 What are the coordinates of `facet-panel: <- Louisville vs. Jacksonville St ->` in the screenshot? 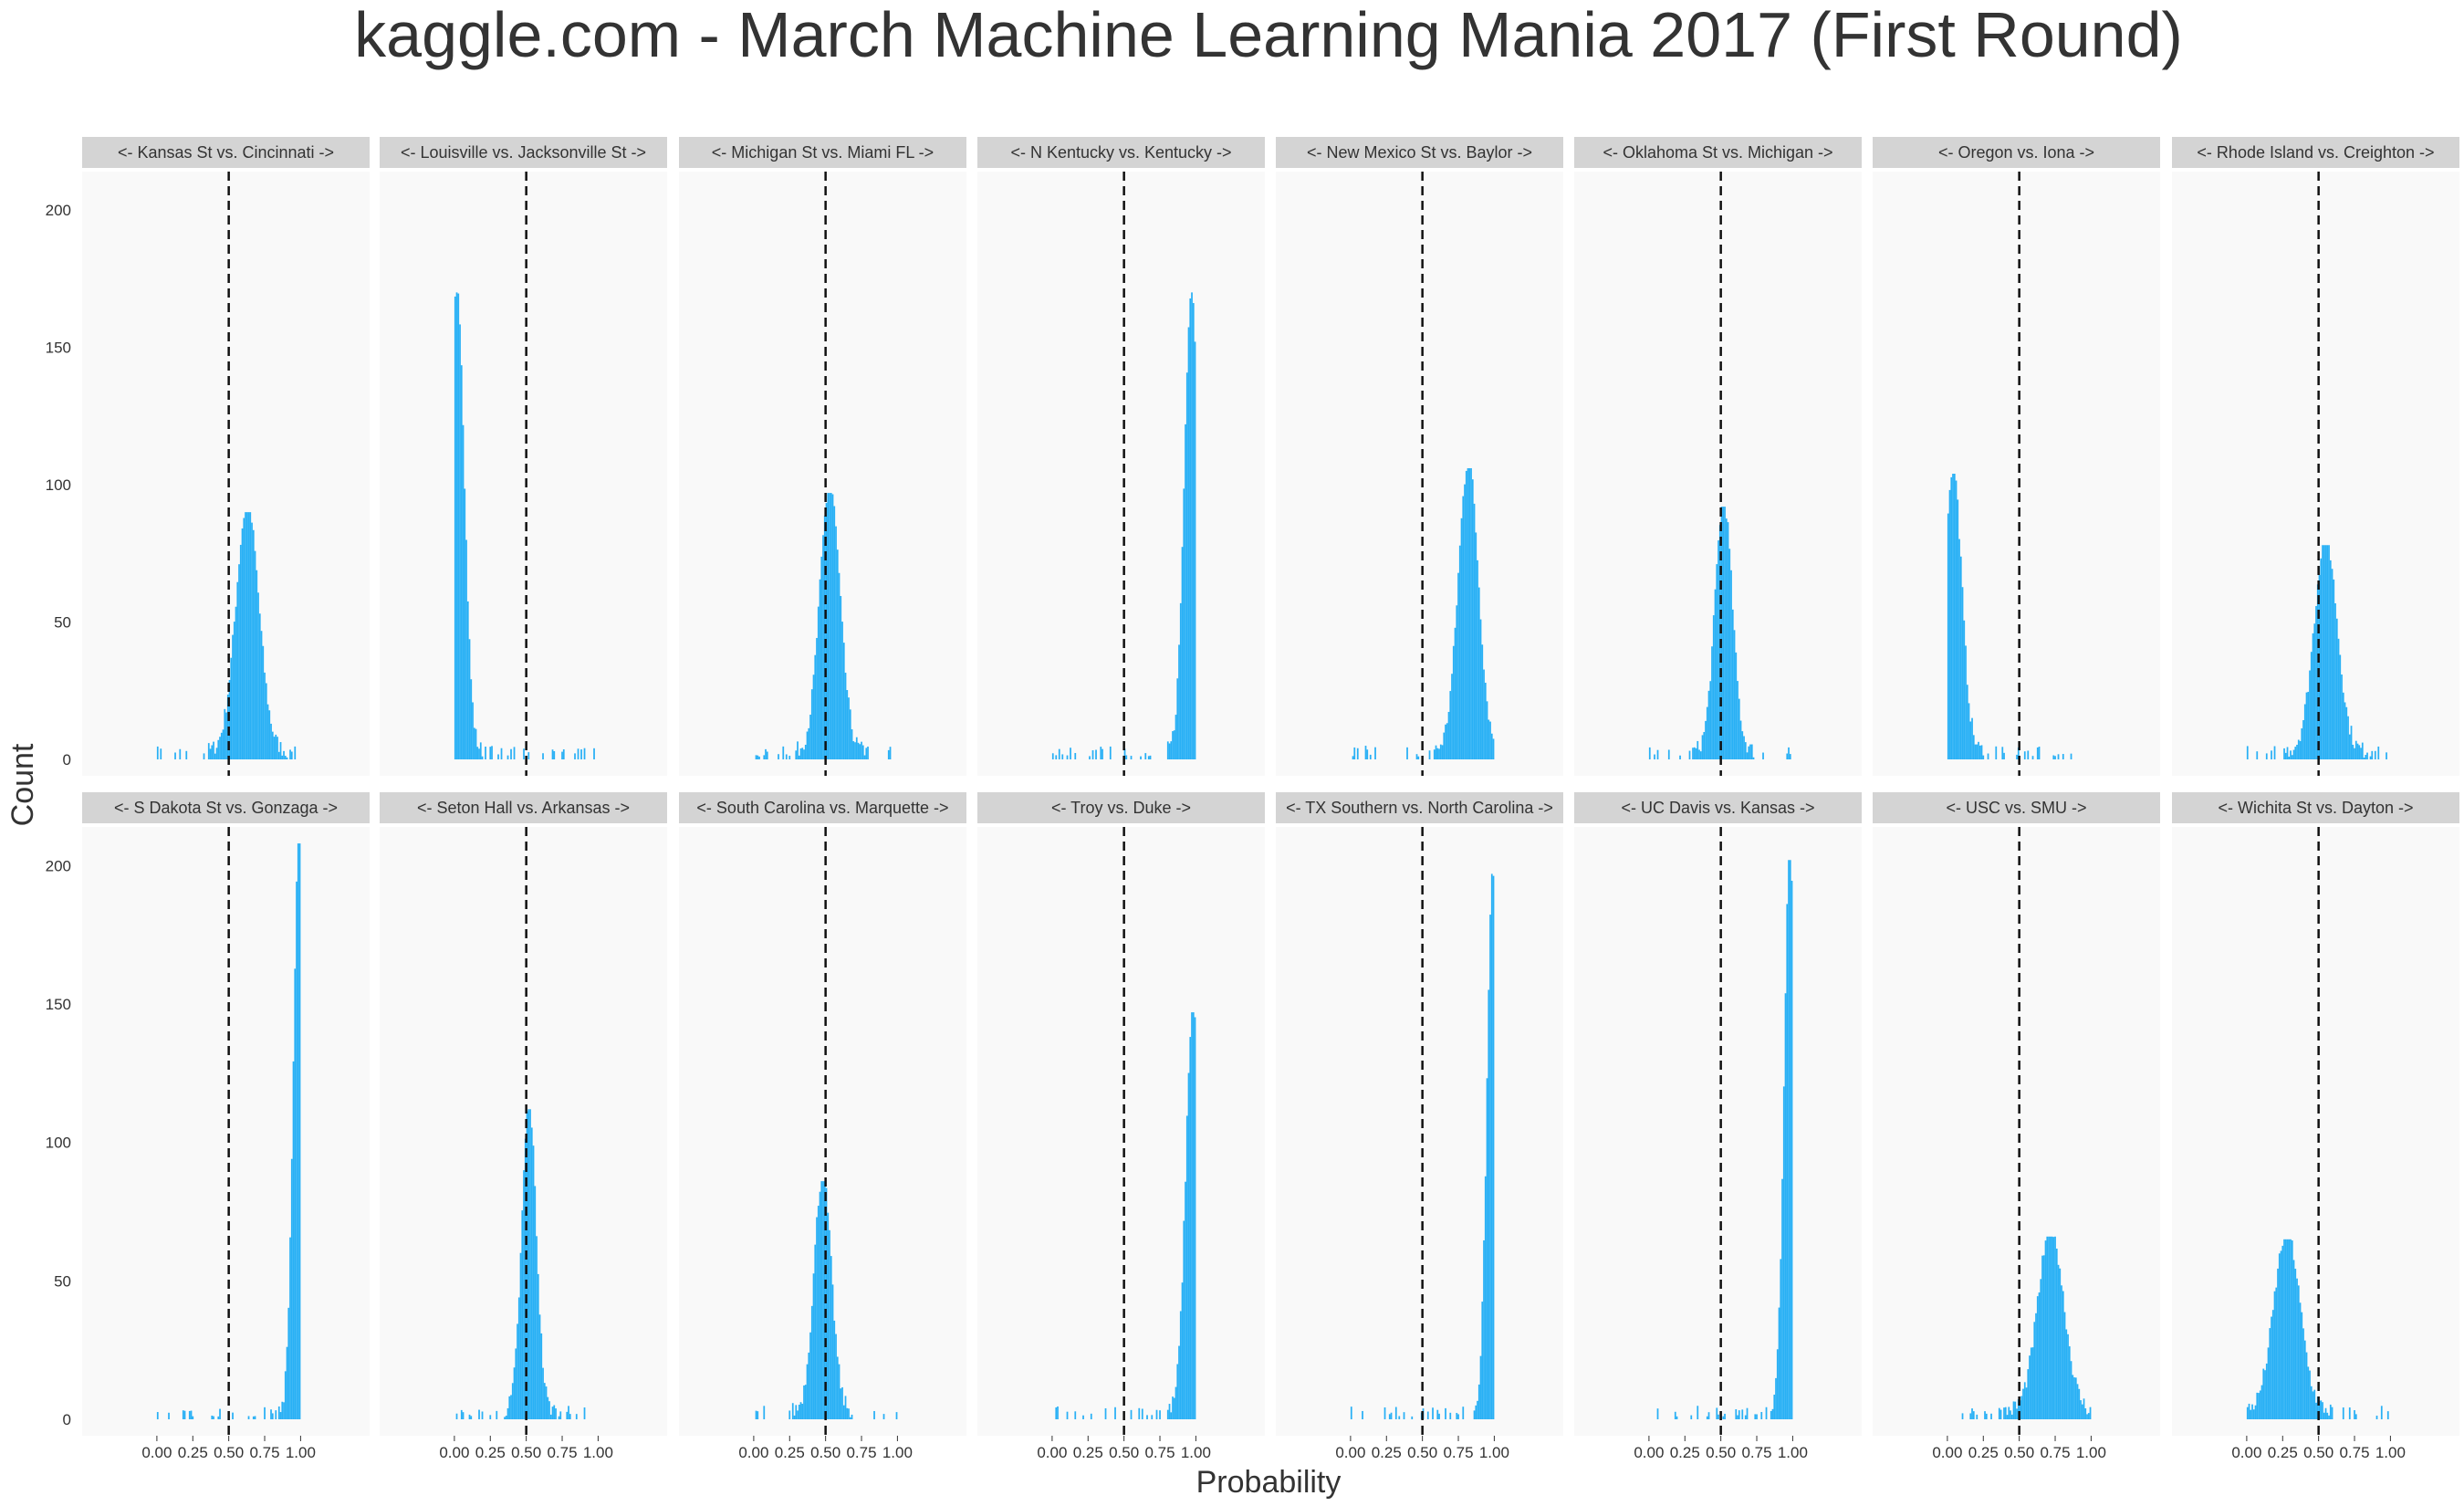 It's located at (523, 456).